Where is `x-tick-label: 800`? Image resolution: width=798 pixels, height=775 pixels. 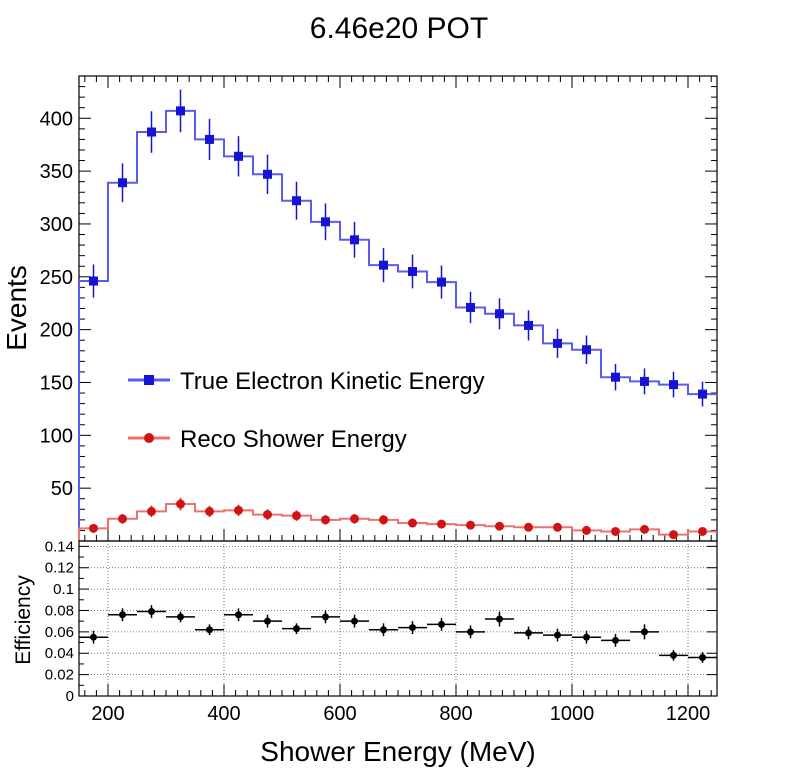 x-tick-label: 800 is located at coordinates (455, 714).